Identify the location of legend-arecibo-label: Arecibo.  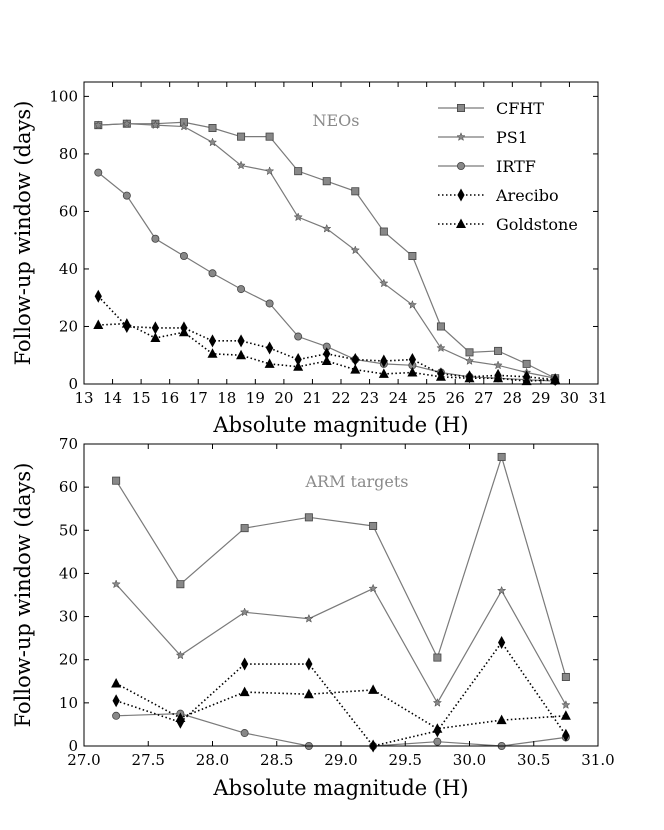
(527, 195).